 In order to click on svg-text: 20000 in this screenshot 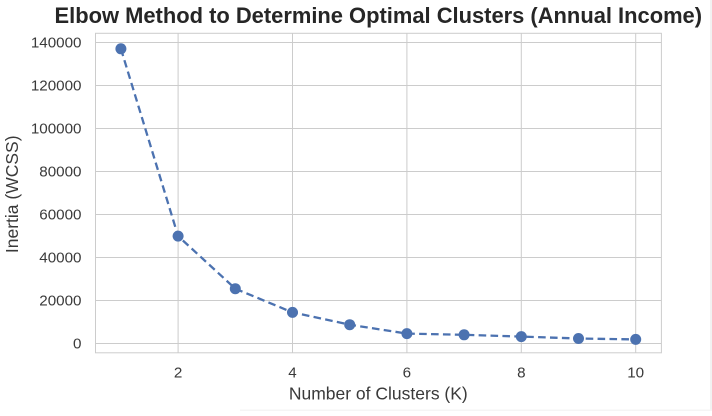, I will do `click(60, 301)`.